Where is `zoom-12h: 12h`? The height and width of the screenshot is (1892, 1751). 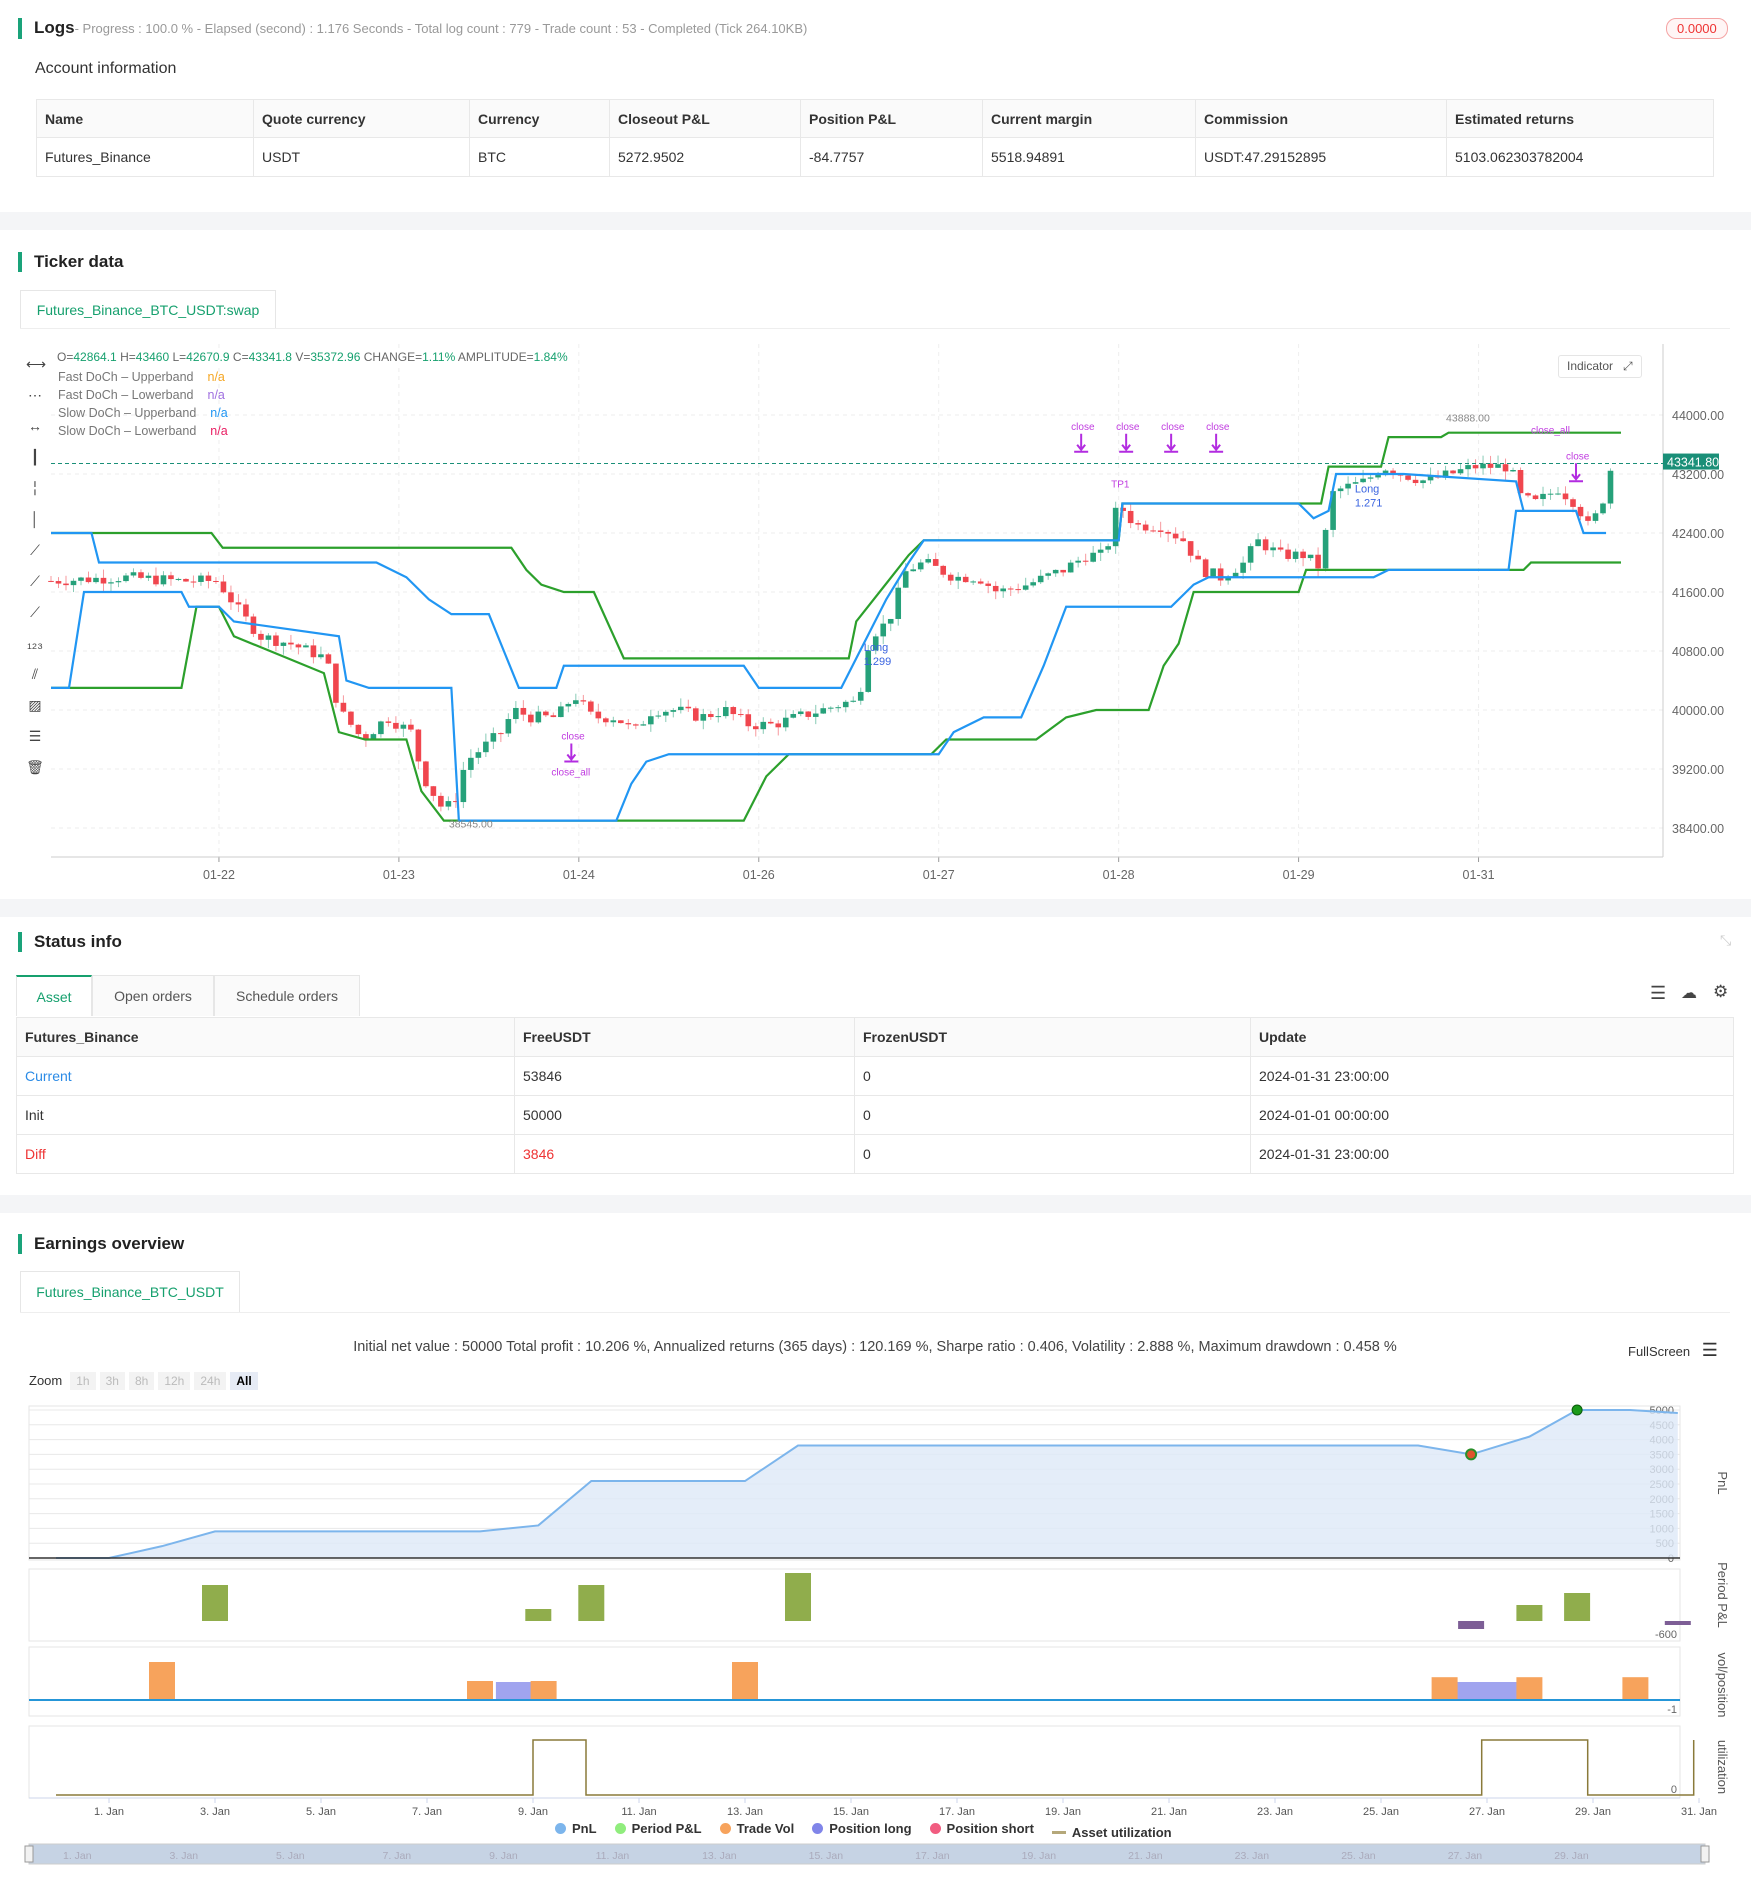 zoom-12h: 12h is located at coordinates (174, 1381).